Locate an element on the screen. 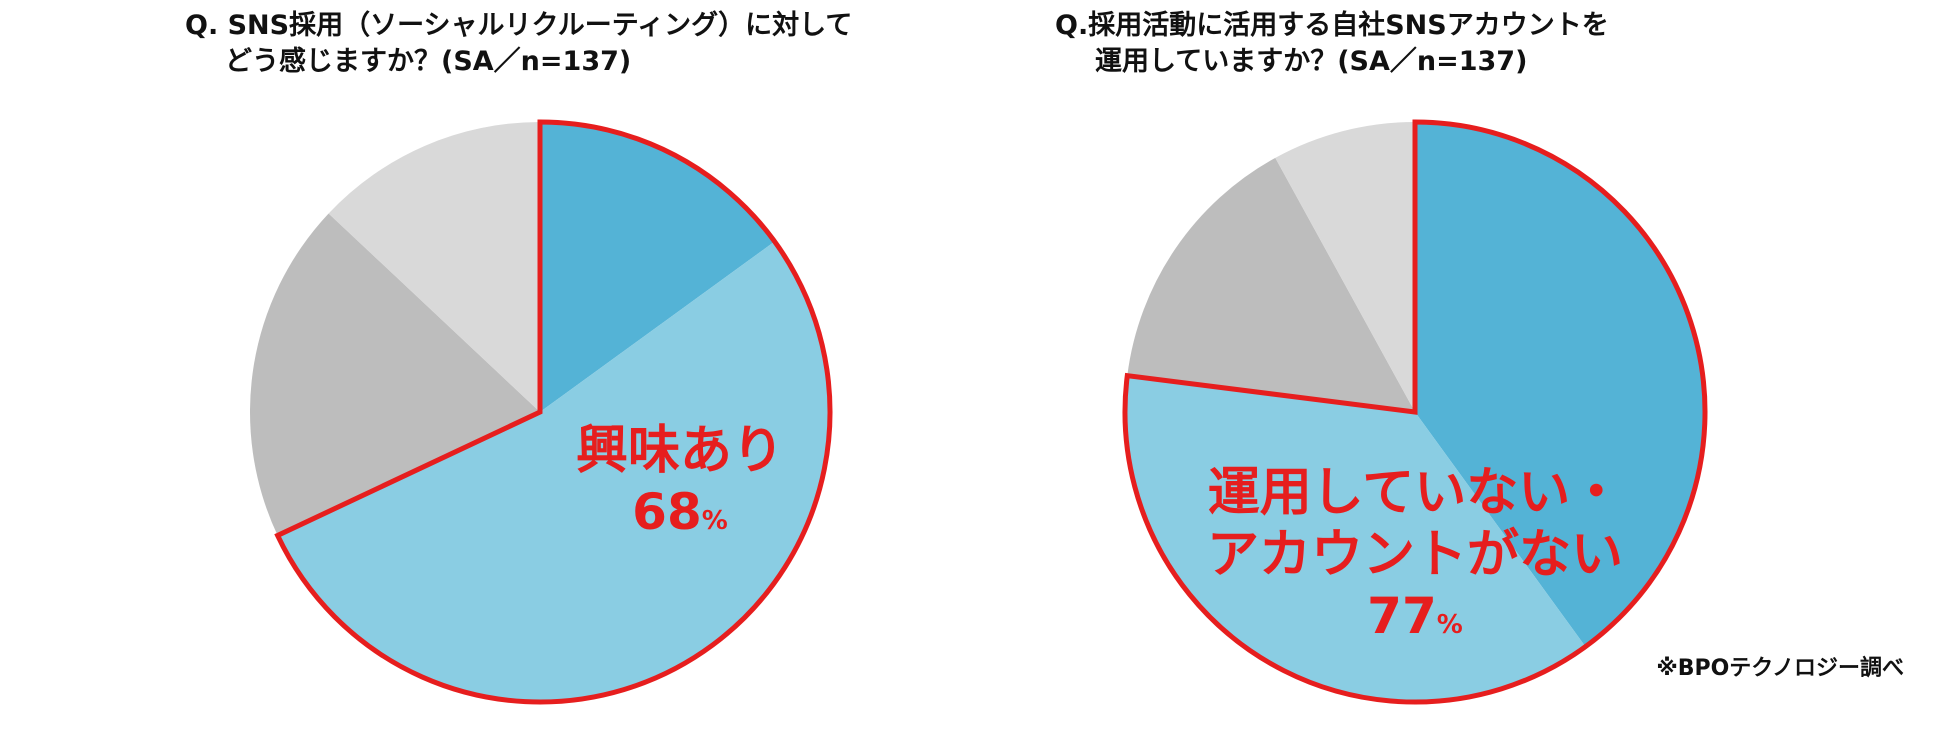 The width and height of the screenshot is (1950, 736). highlight-label-text-line1: 運用していない・ is located at coordinates (1415, 493).